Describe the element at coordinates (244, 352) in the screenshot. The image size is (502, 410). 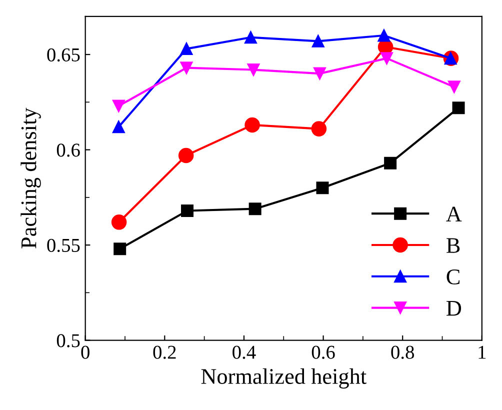
I see `x-tick-label: 0.4` at that location.